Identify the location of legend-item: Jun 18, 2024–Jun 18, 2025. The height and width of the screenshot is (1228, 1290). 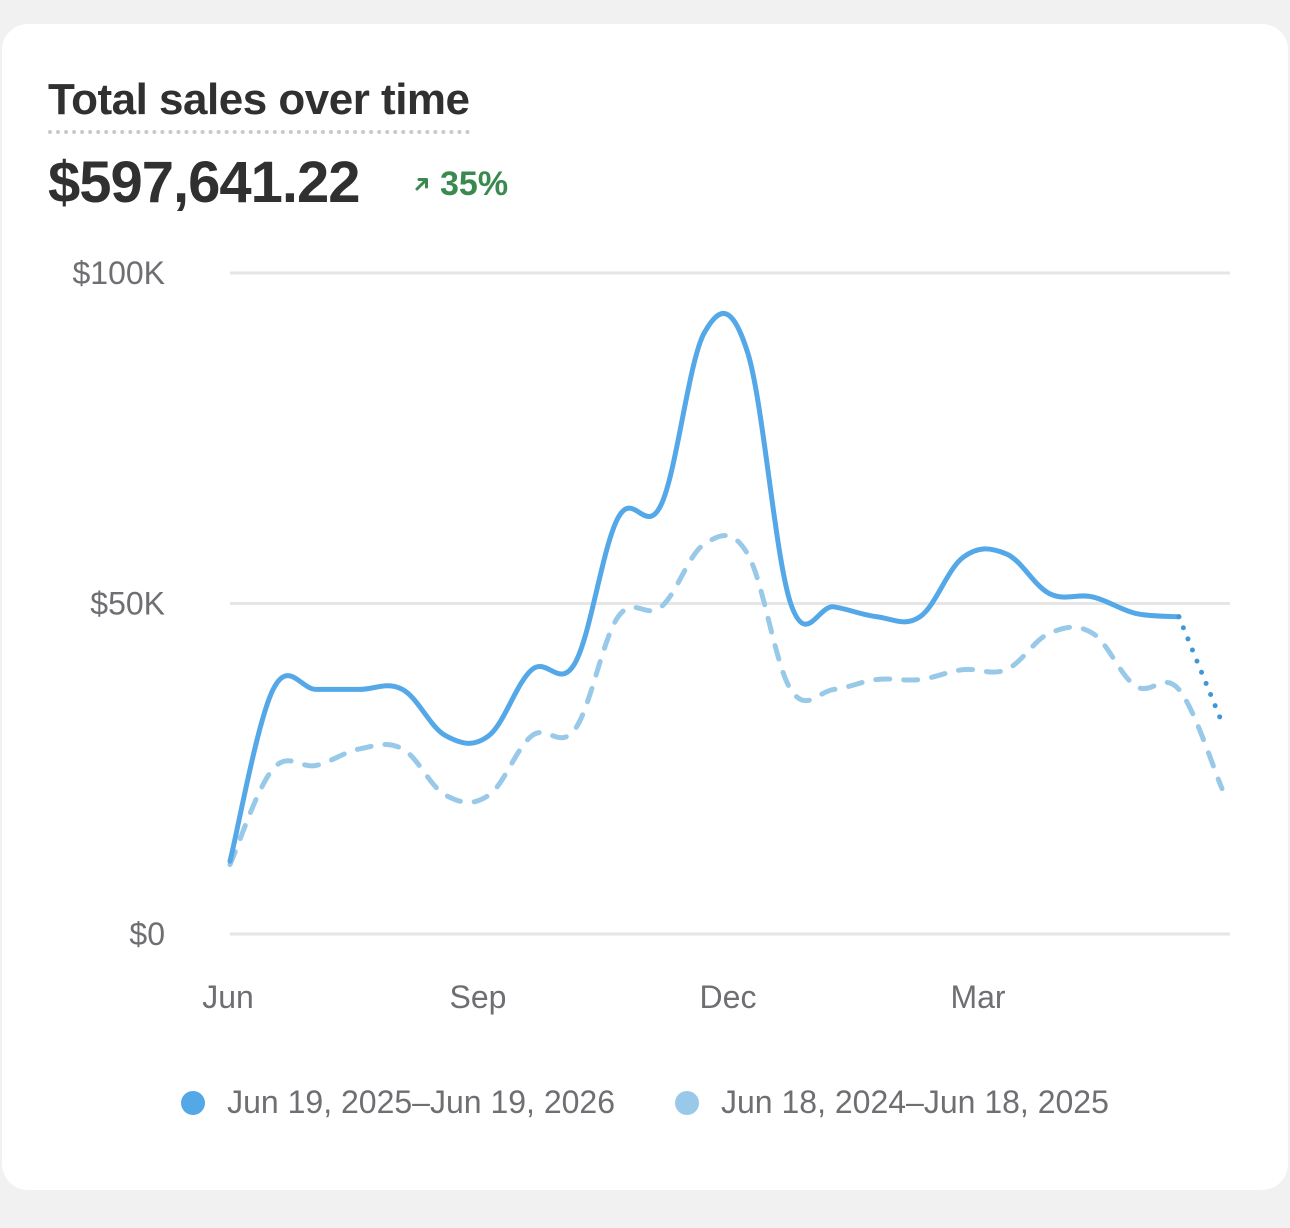
(892, 1102).